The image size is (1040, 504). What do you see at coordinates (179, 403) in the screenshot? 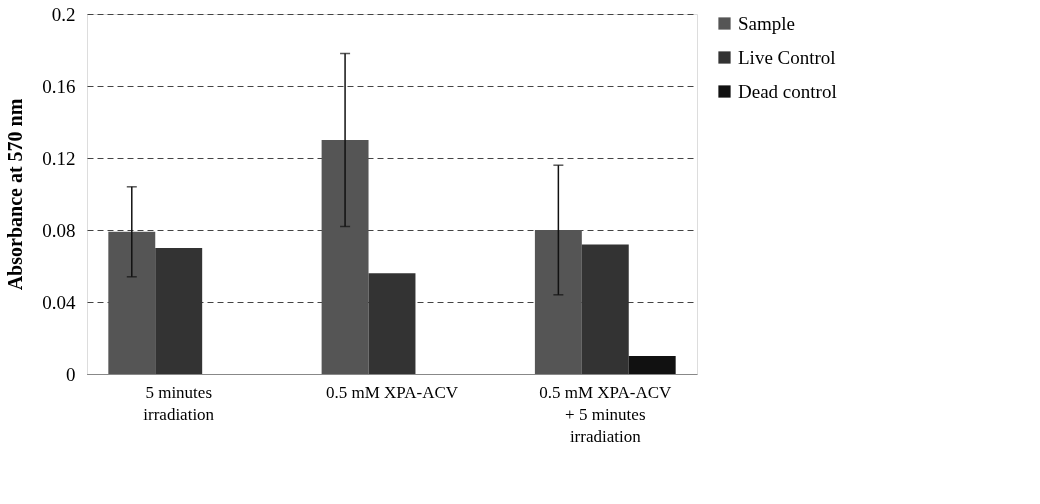
I see `x-tick-label: 5 minutes irradiation` at bounding box center [179, 403].